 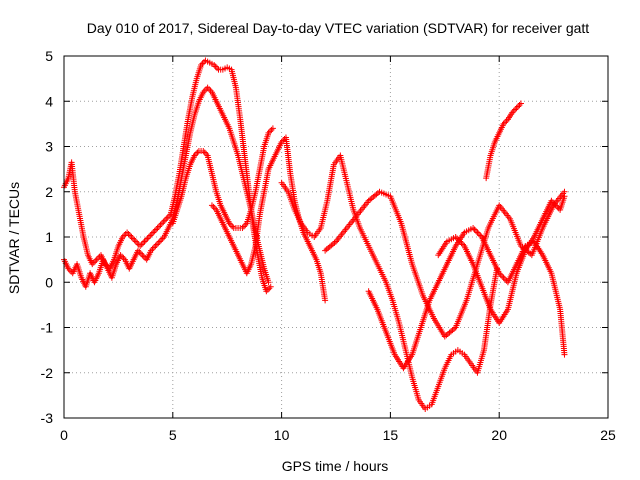 What do you see at coordinates (14, 238) in the screenshot?
I see `y-axis-label: SDTVAR / TECUs` at bounding box center [14, 238].